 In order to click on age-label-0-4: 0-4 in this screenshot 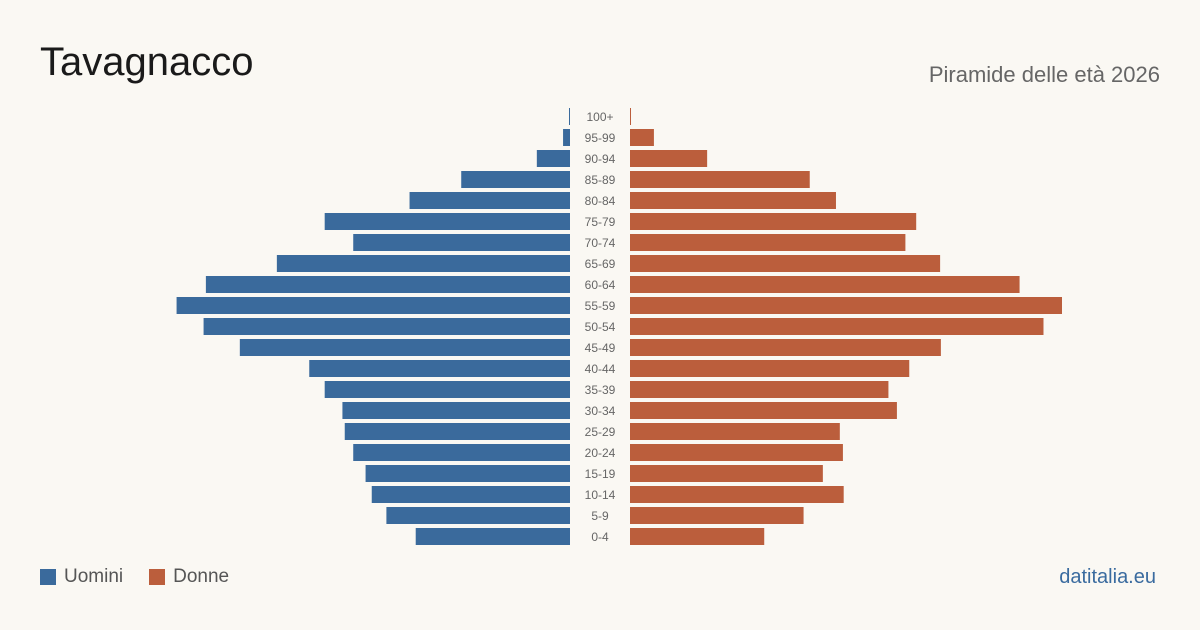, I will do `click(600, 537)`.